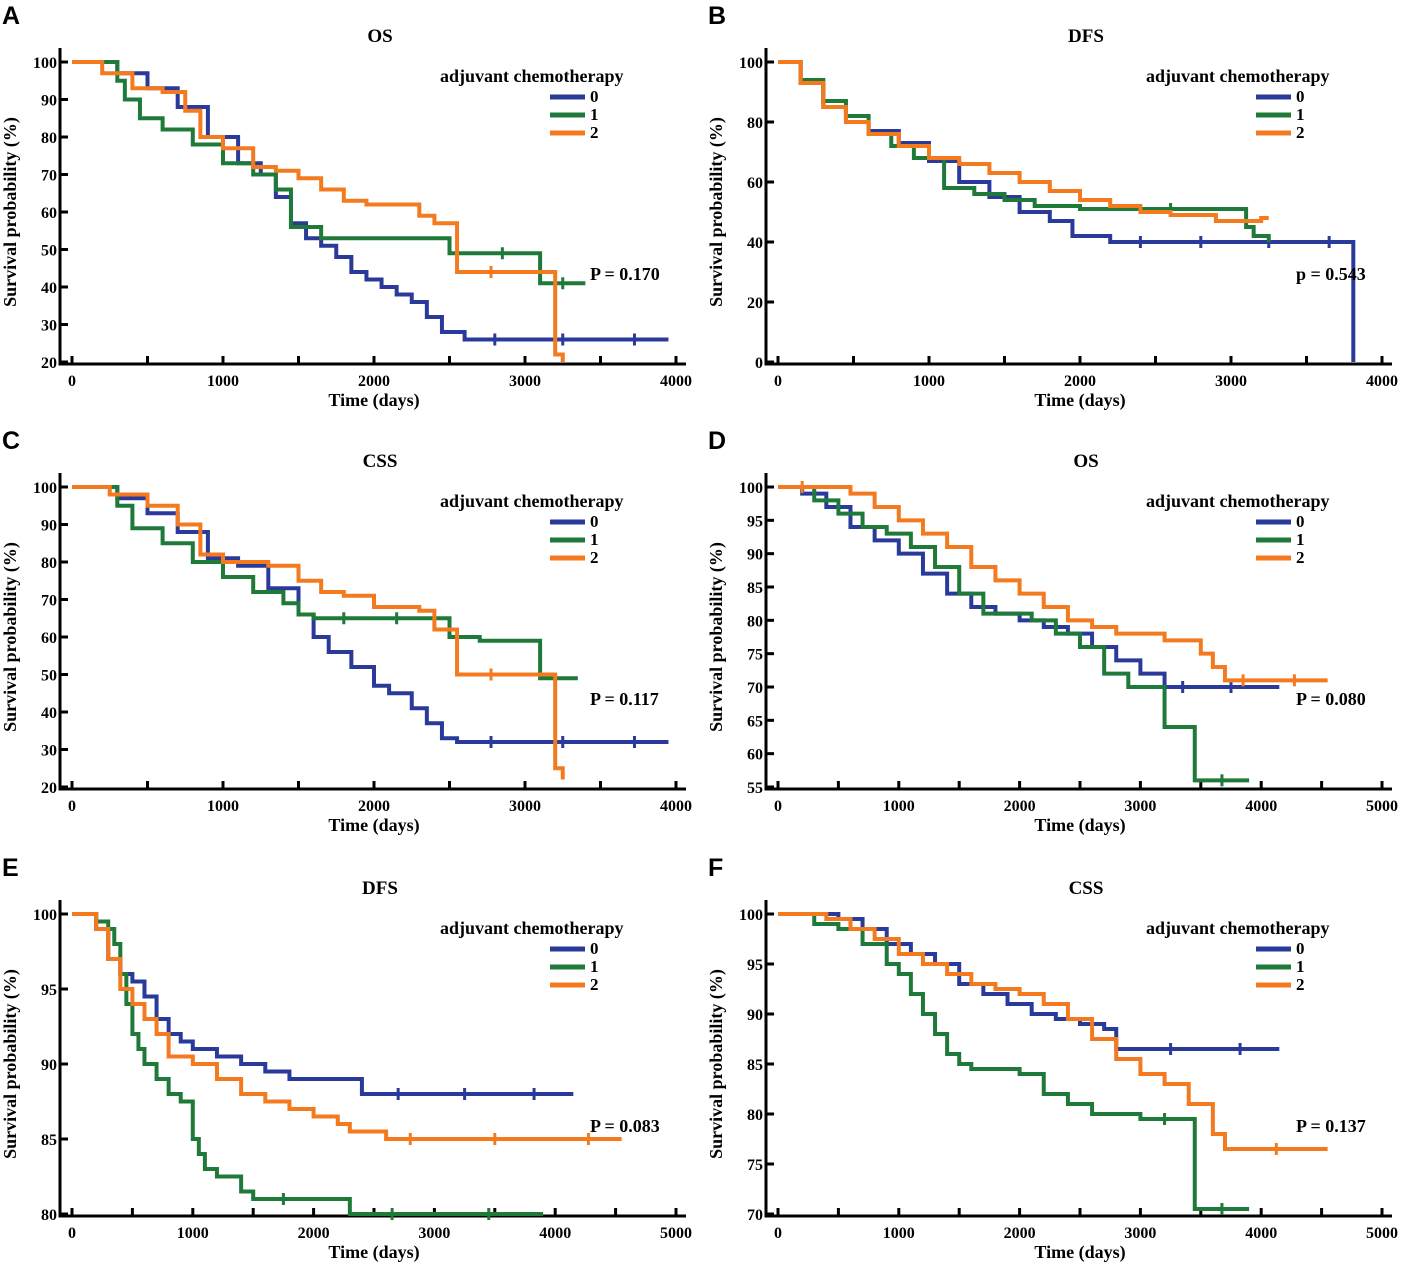 This screenshot has height=1272, width=1409. What do you see at coordinates (755, 621) in the screenshot?
I see `y-tick-label-d-5: 80` at bounding box center [755, 621].